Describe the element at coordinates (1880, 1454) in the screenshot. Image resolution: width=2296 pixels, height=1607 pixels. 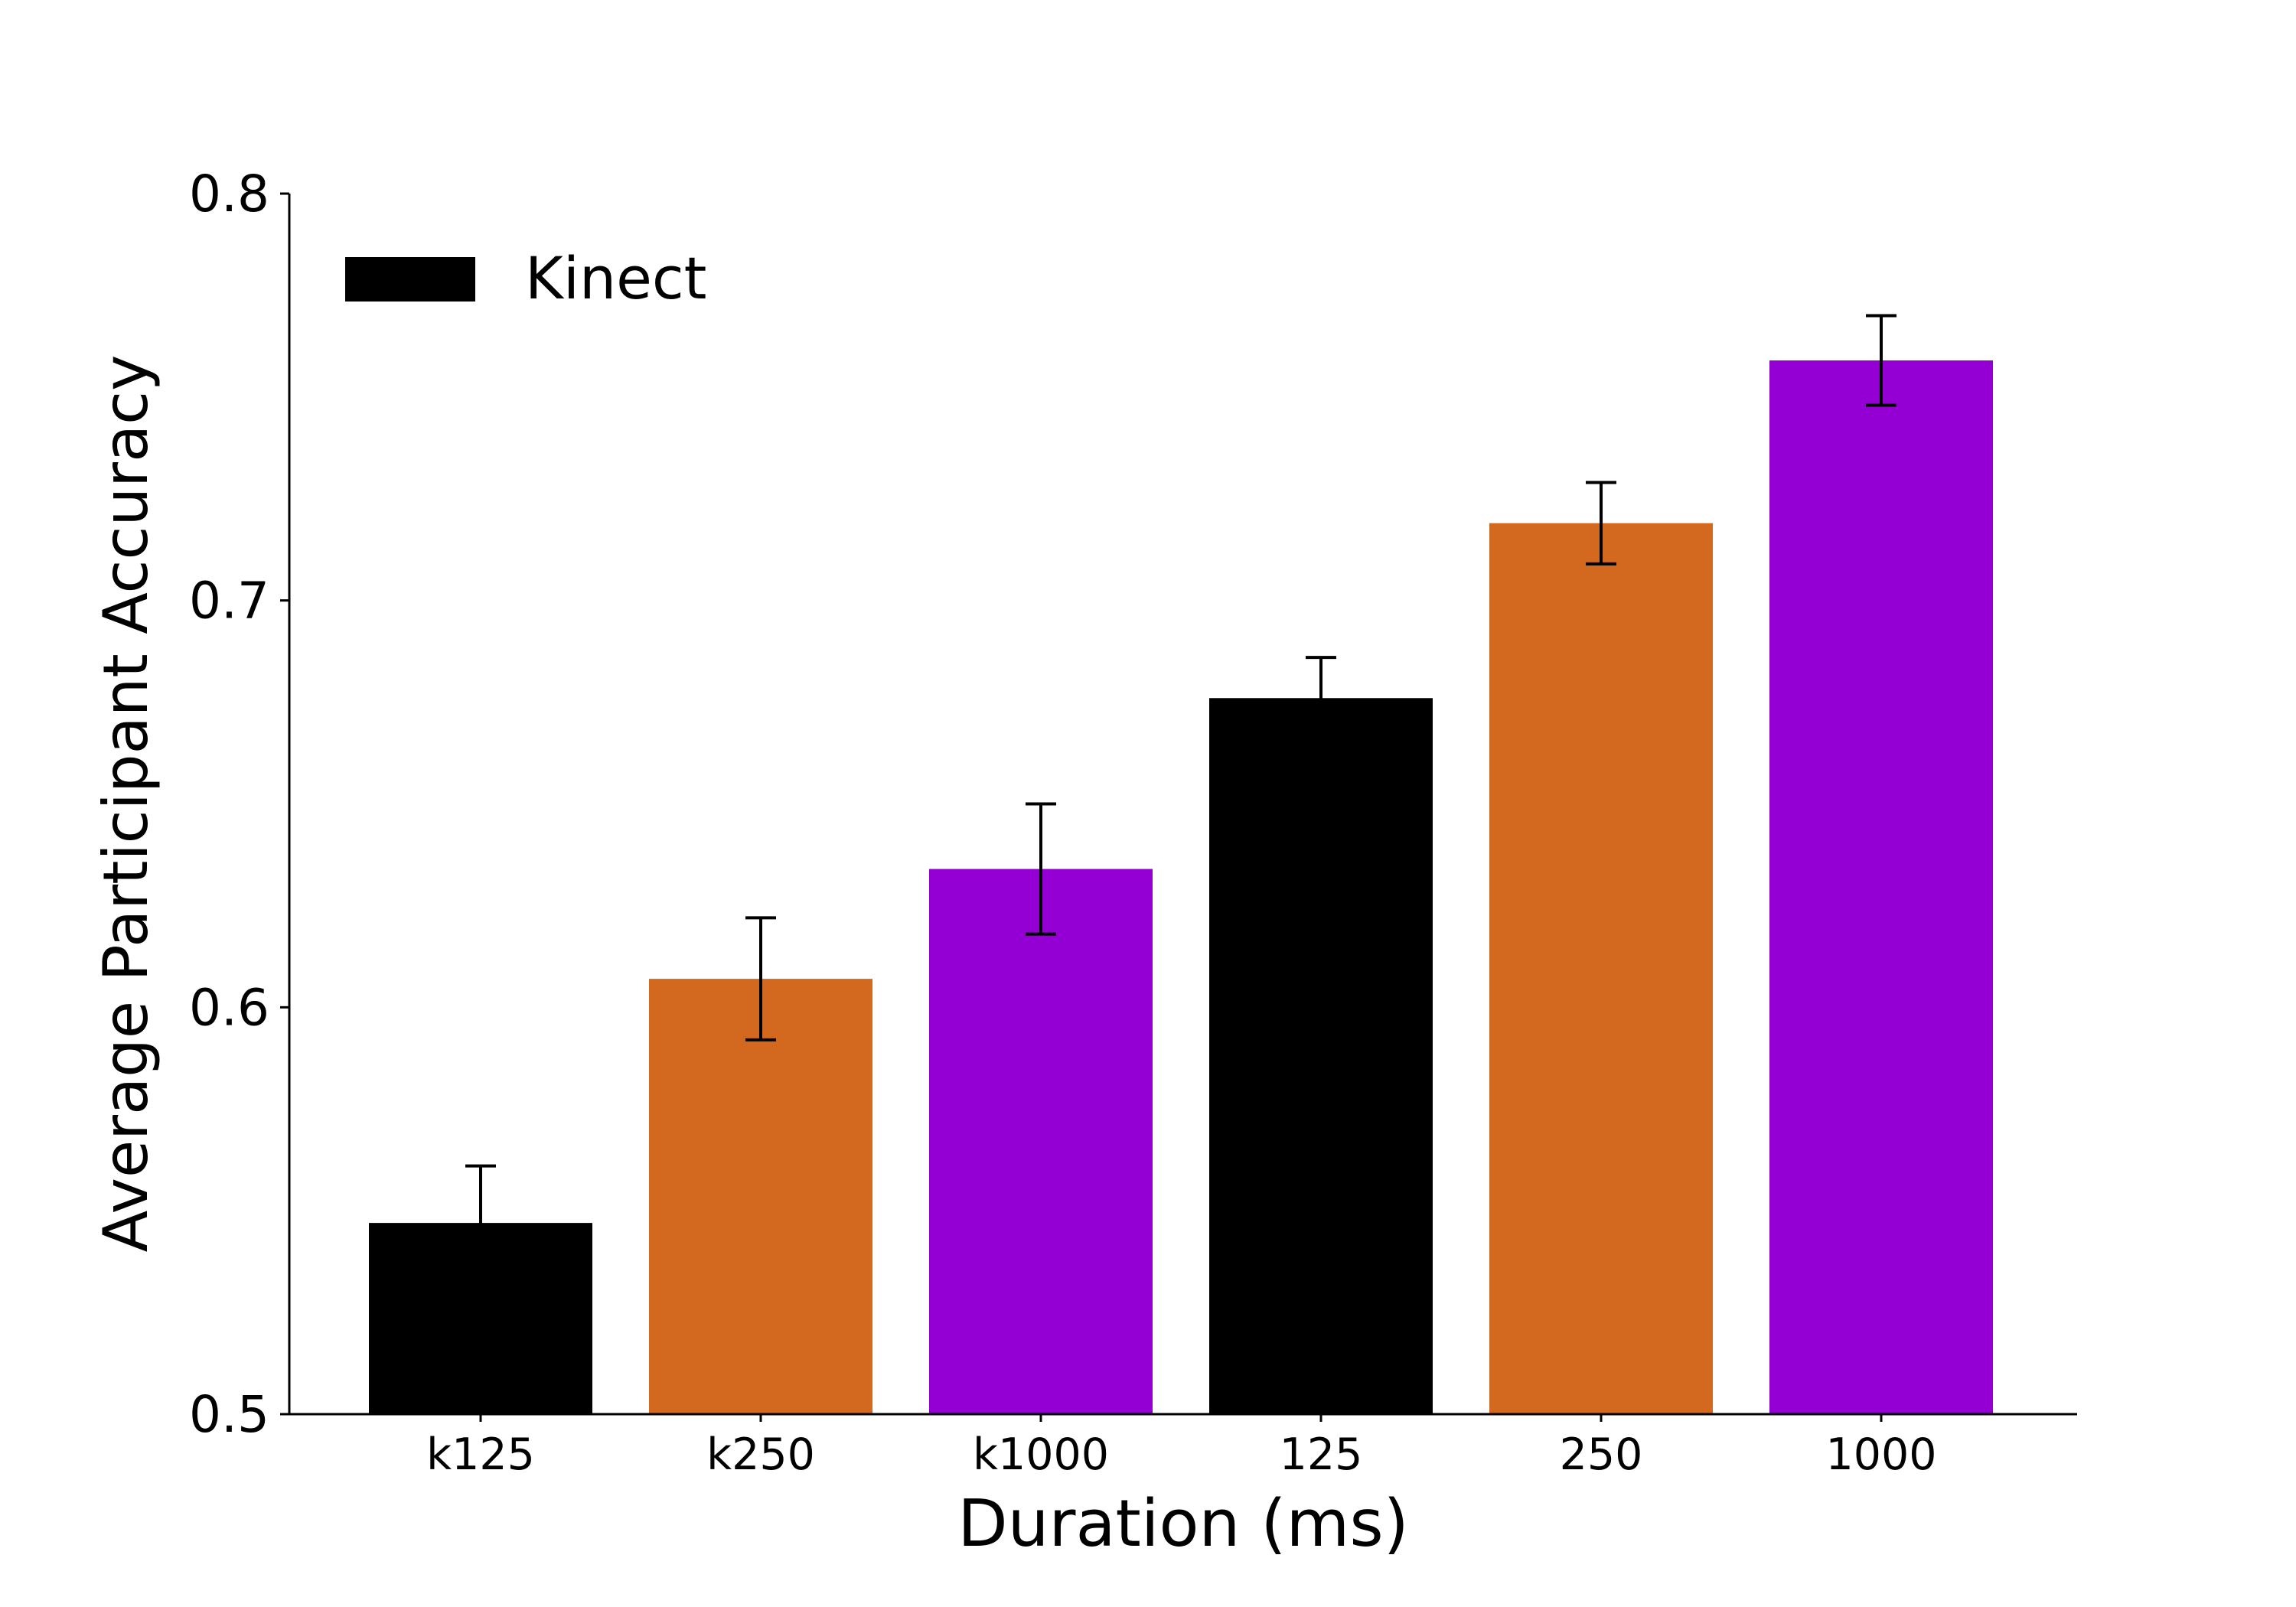
I see `x-tick-label-1000: 1000` at that location.